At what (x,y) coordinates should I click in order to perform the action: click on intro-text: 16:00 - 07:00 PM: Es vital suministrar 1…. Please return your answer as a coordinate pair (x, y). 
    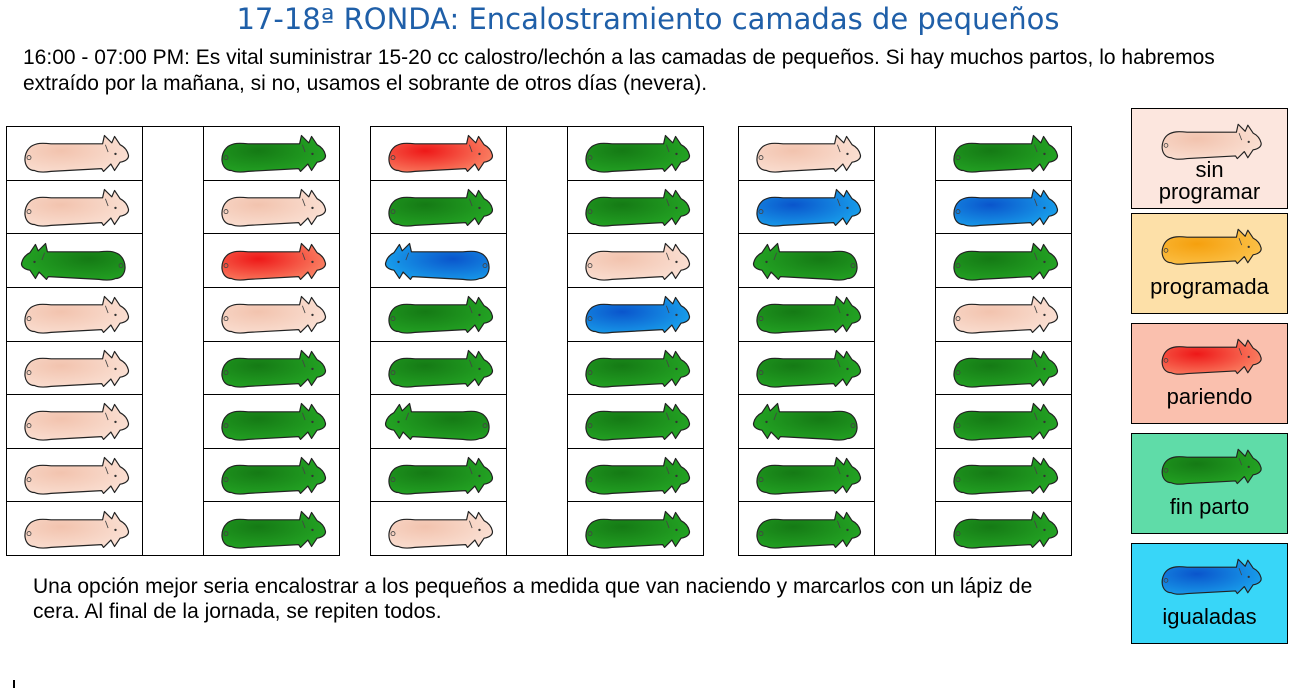
    Looking at the image, I should click on (619, 70).